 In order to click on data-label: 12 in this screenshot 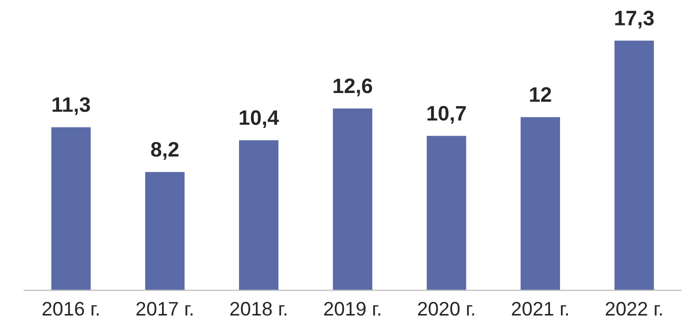, I will do `click(541, 94)`.